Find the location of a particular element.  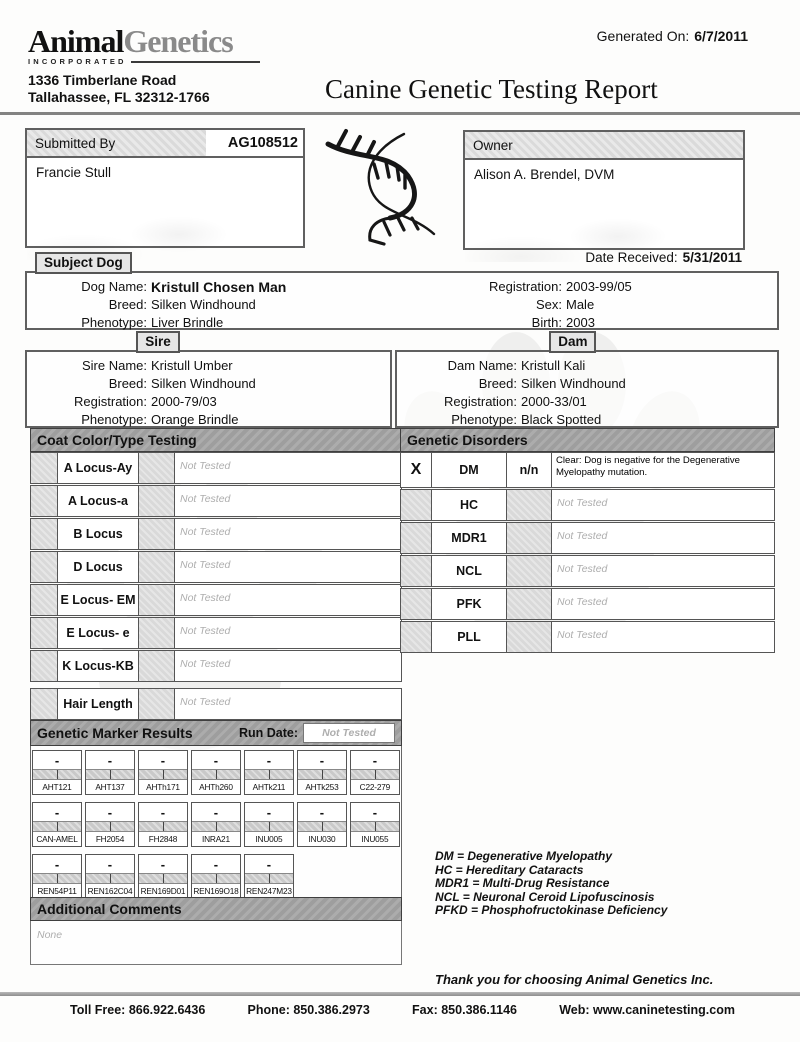

coat-row: E Locus- EM Not Tested is located at coordinates (216, 600).